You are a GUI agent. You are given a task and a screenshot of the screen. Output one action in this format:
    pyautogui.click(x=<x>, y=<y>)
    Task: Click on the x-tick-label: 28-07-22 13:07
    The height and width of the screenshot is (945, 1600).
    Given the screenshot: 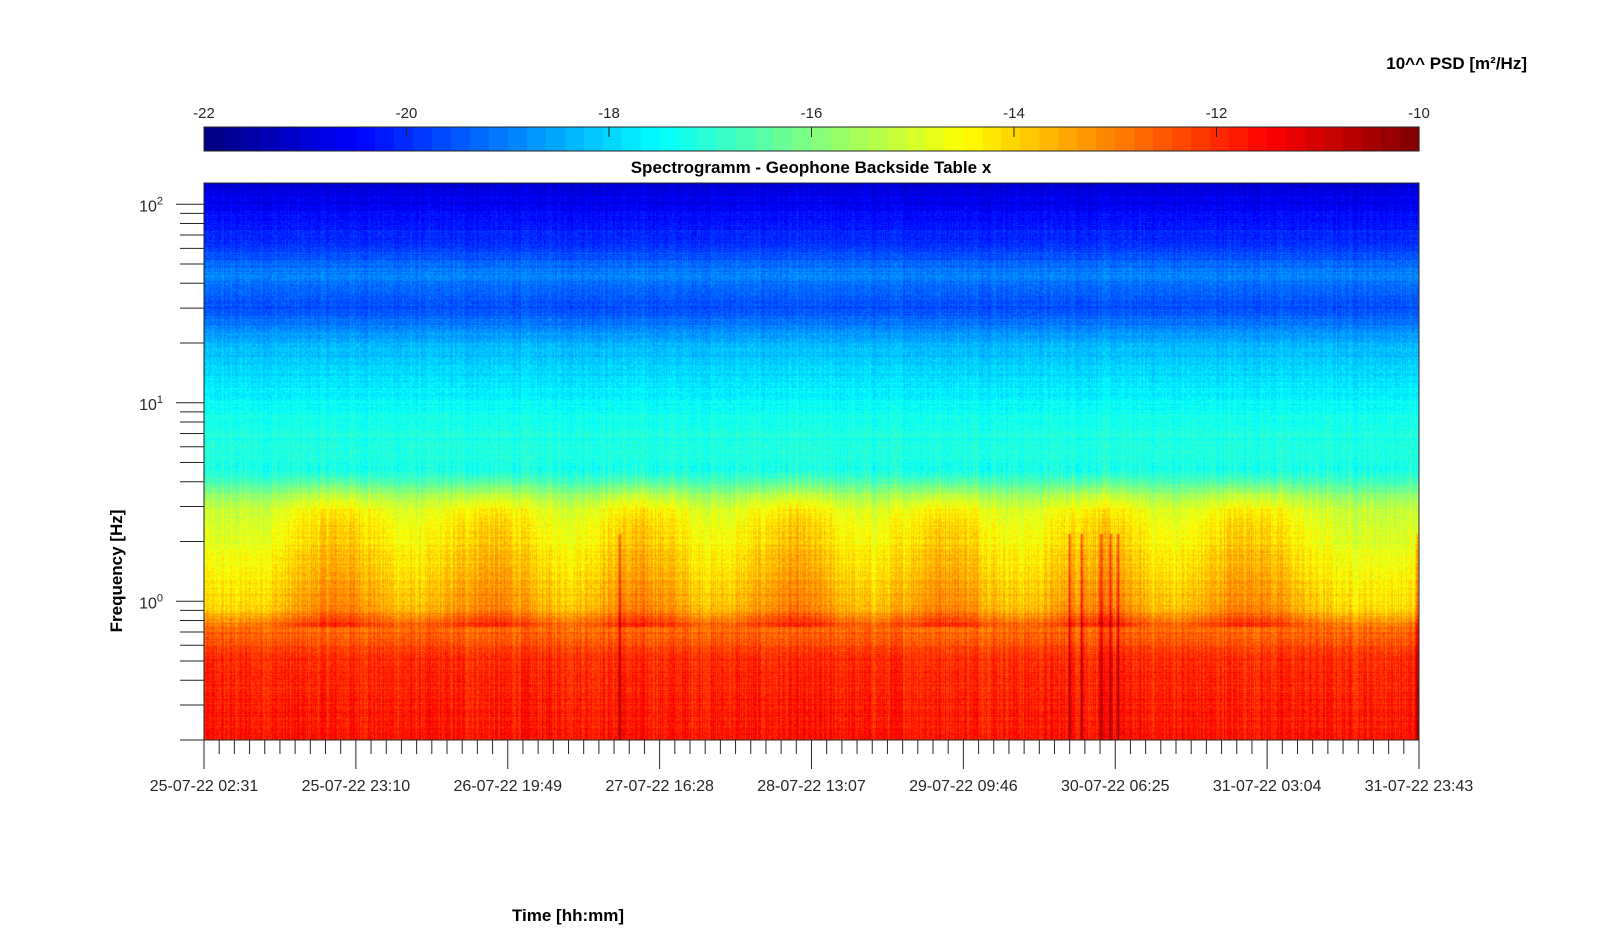 What is the action you would take?
    pyautogui.click(x=811, y=786)
    